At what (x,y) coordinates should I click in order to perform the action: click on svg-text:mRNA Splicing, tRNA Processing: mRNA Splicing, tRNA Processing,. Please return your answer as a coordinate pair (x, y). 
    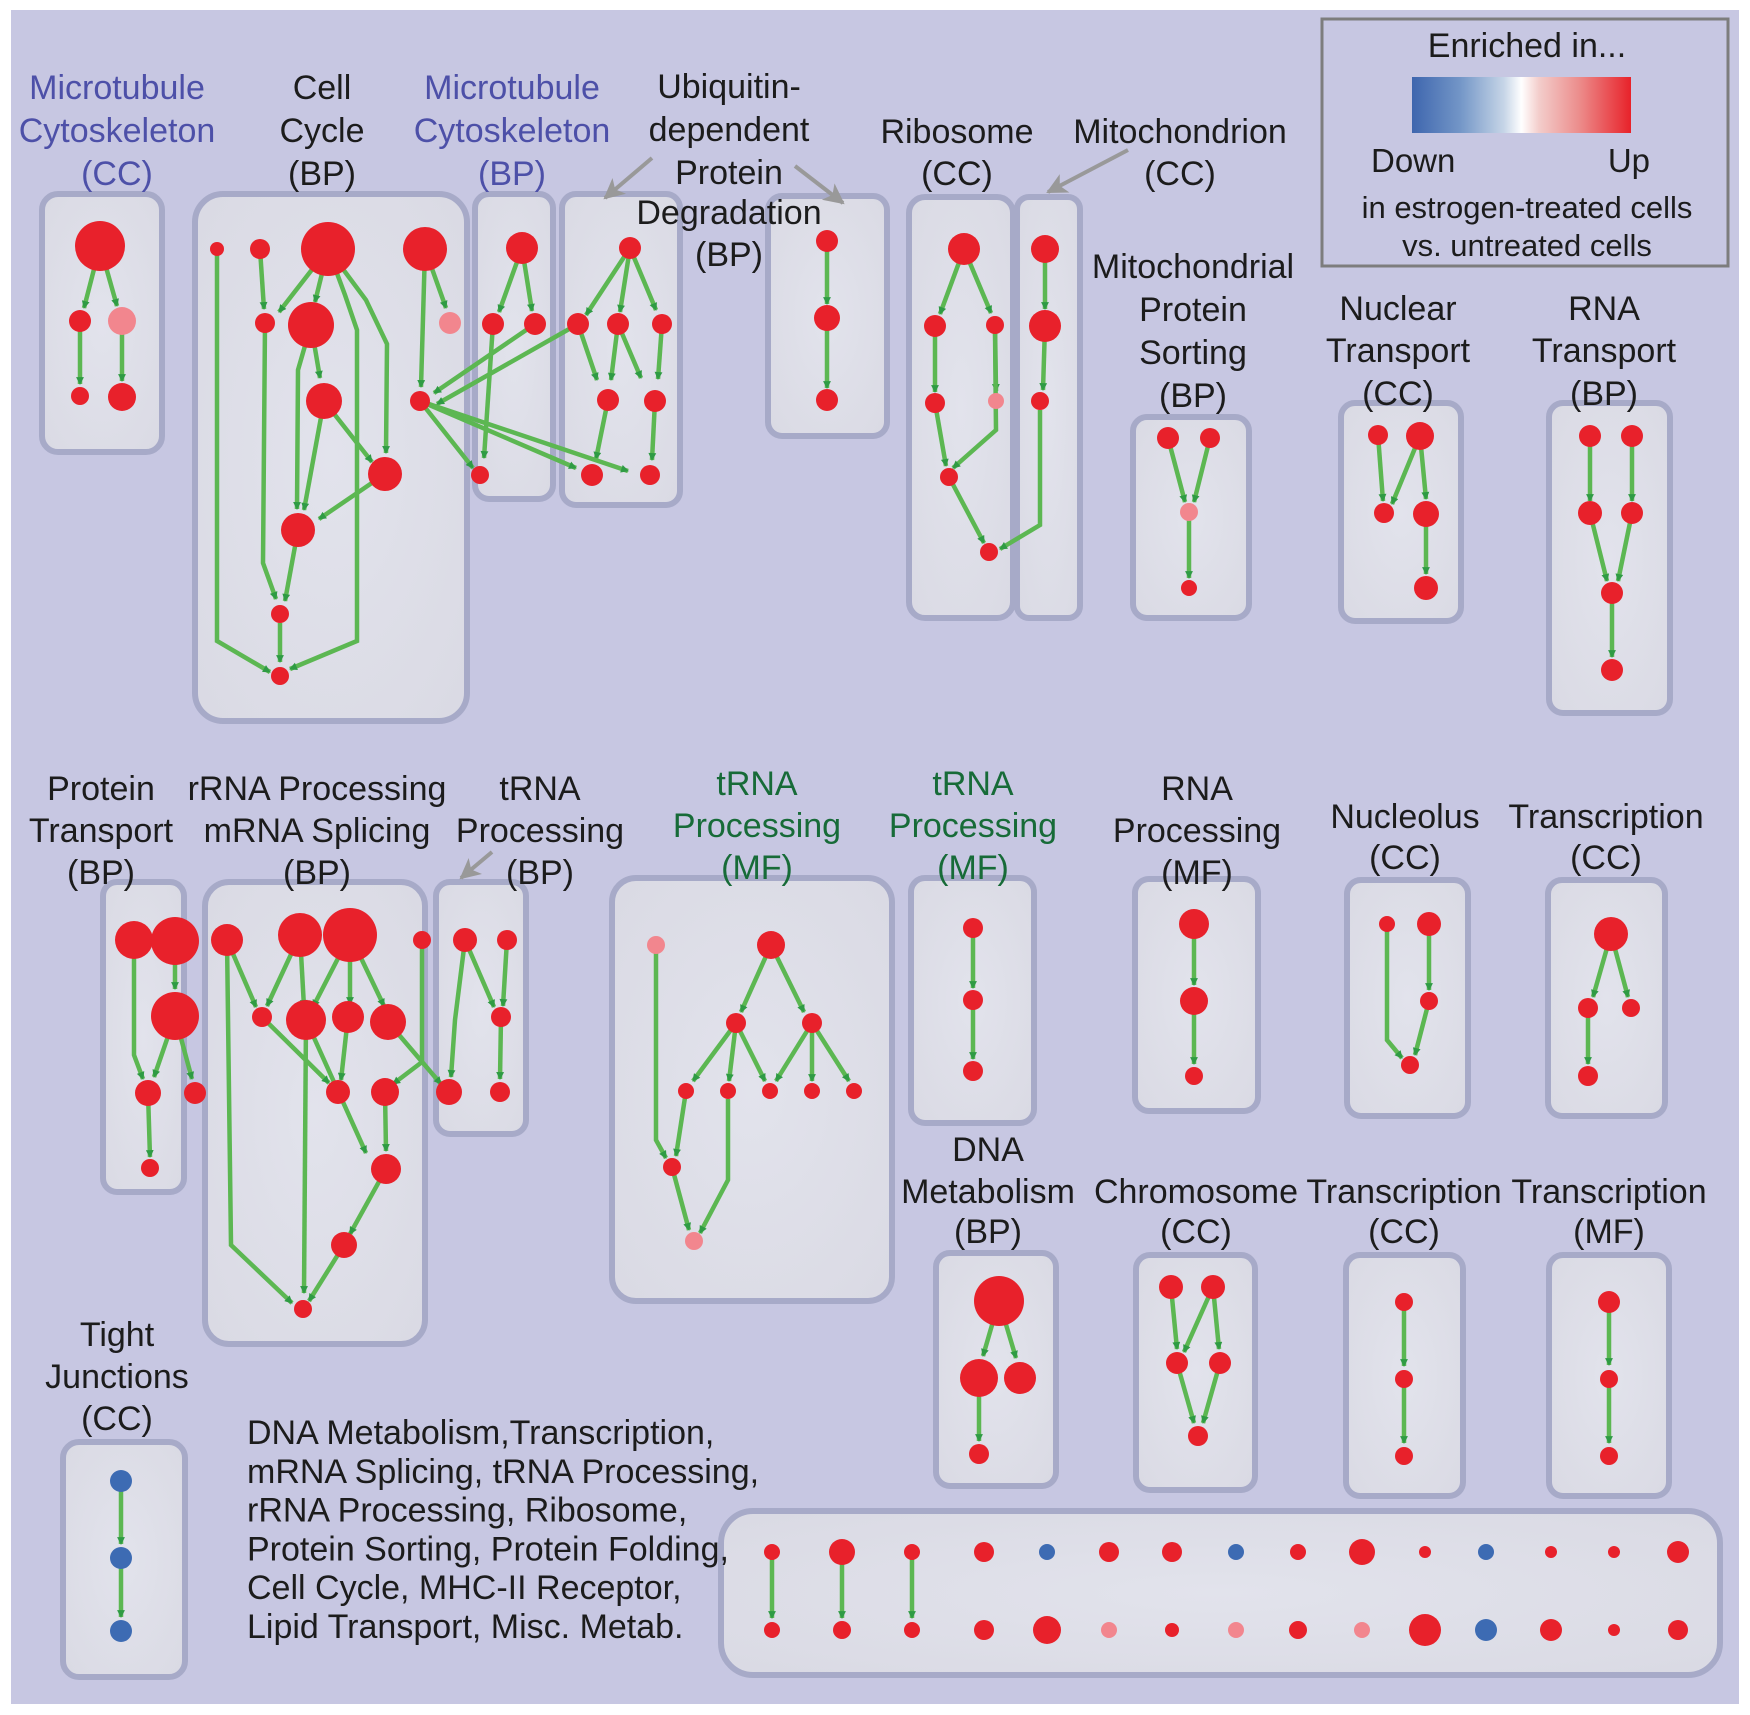
    Looking at the image, I should click on (503, 1472).